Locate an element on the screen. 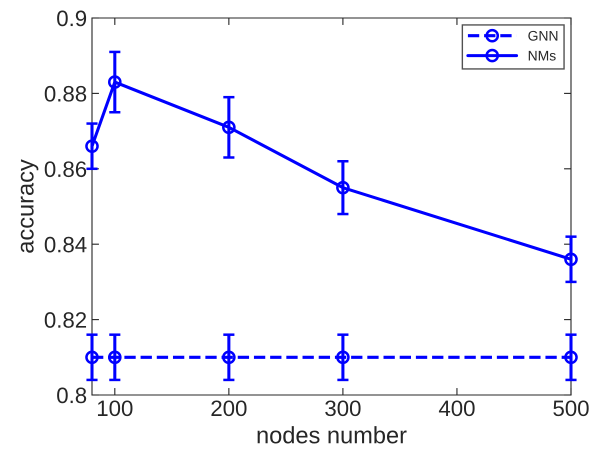 Image resolution: width=592 pixels, height=454 pixels. x-axis-title: nodes number is located at coordinates (332, 435).